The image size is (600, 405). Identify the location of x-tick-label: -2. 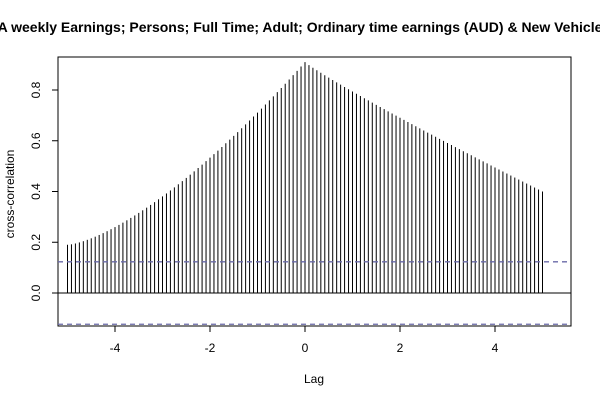
(210, 348).